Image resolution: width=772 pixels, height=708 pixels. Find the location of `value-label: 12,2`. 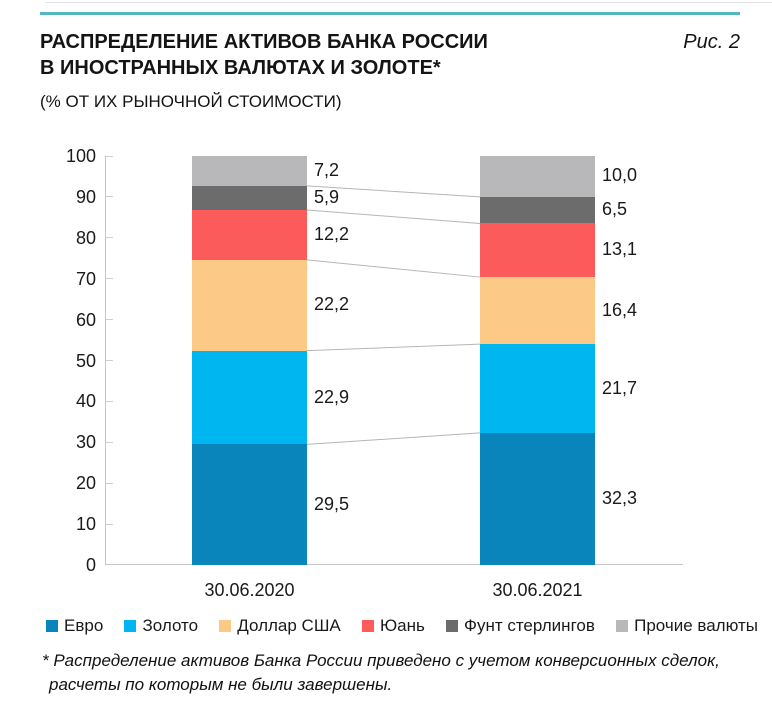

value-label: 12,2 is located at coordinates (332, 233).